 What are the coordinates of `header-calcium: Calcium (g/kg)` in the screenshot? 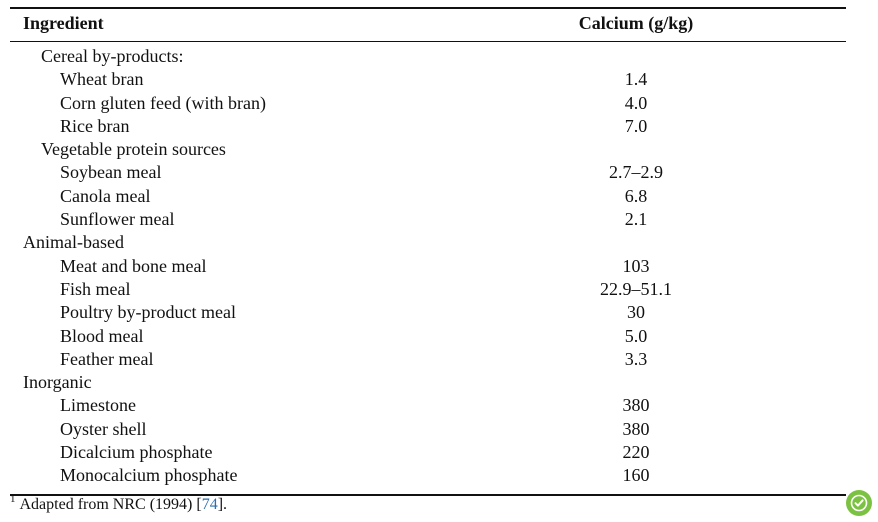 It's located at (636, 23).